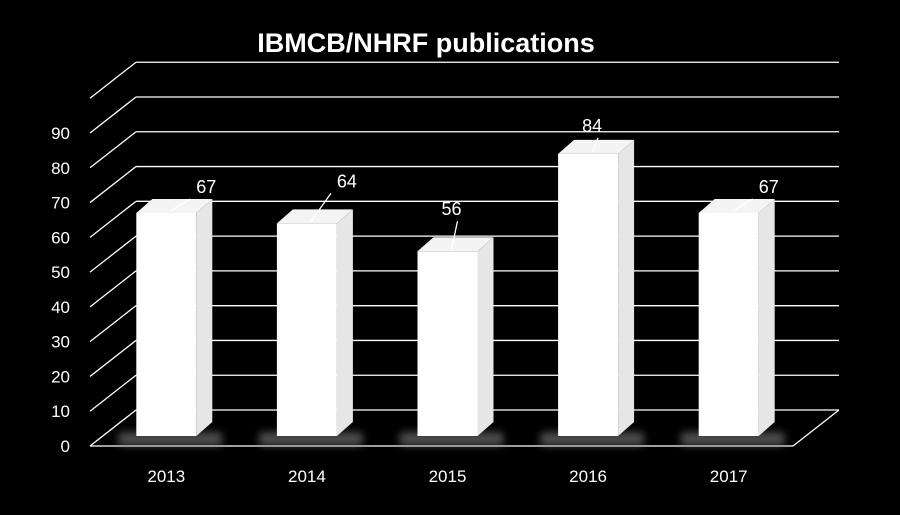 The image size is (900, 515). What do you see at coordinates (729, 476) in the screenshot?
I see `x-tick-label: 2017` at bounding box center [729, 476].